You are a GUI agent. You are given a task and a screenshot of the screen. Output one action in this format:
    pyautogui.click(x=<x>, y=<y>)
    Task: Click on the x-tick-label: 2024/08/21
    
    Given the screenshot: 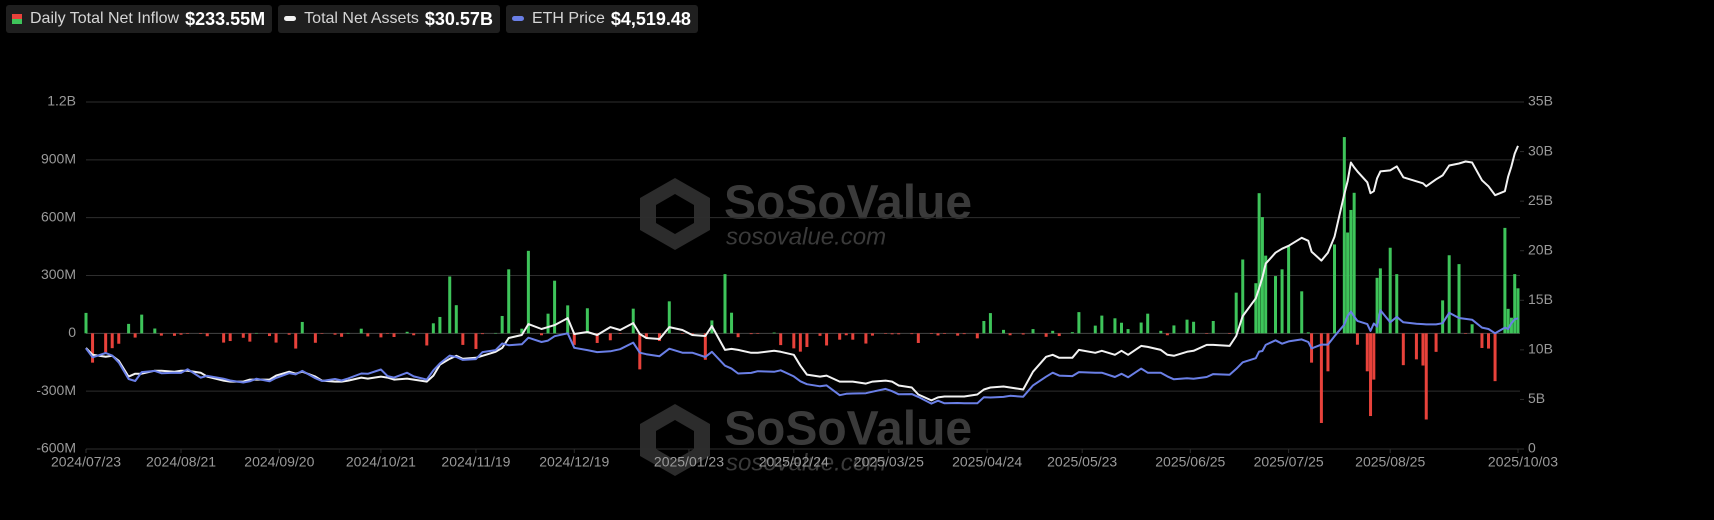 What is the action you would take?
    pyautogui.click(x=181, y=462)
    